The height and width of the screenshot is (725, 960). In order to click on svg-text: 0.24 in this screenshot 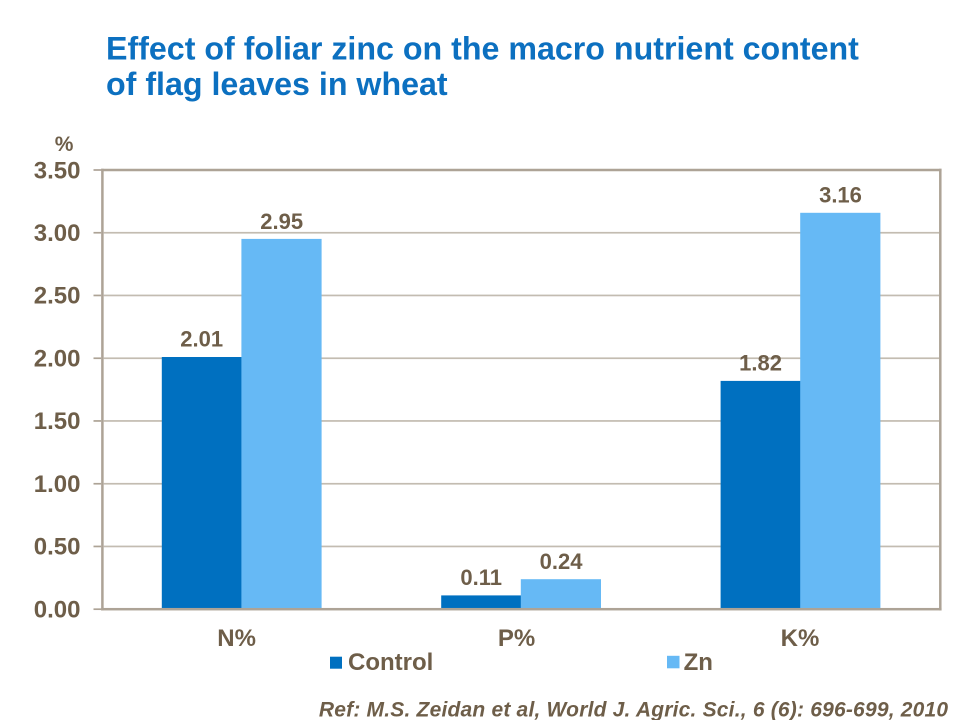, I will do `click(562, 561)`.